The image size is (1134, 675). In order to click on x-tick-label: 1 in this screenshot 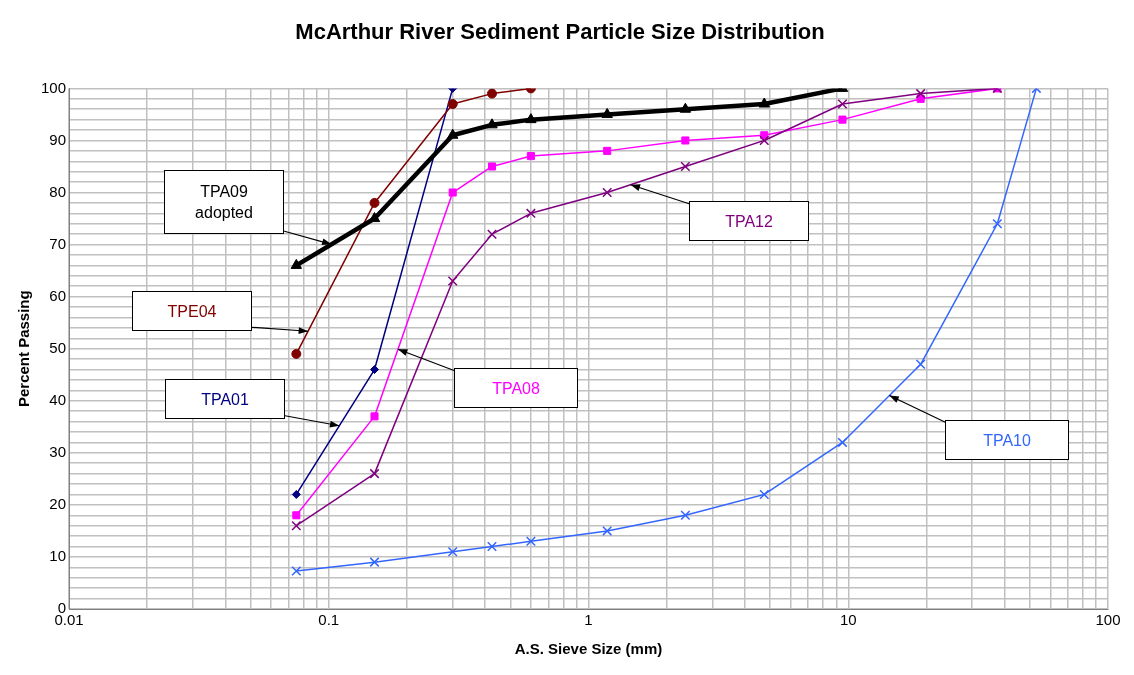, I will do `click(588, 620)`.